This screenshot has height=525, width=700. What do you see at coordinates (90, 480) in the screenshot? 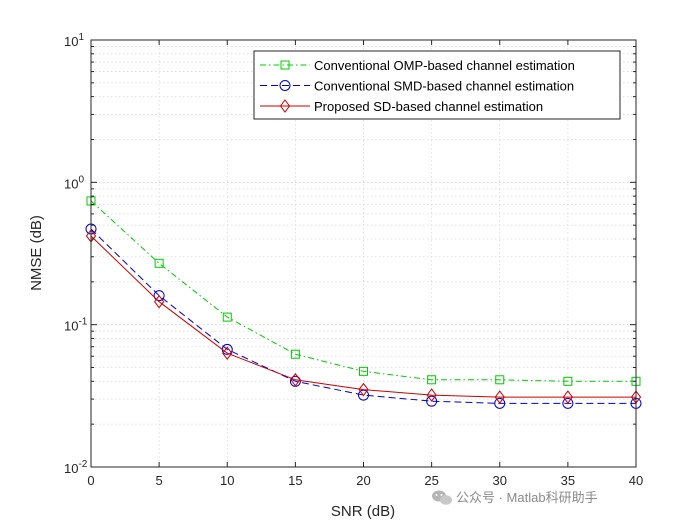
I see `x-tick-label: 0` at bounding box center [90, 480].